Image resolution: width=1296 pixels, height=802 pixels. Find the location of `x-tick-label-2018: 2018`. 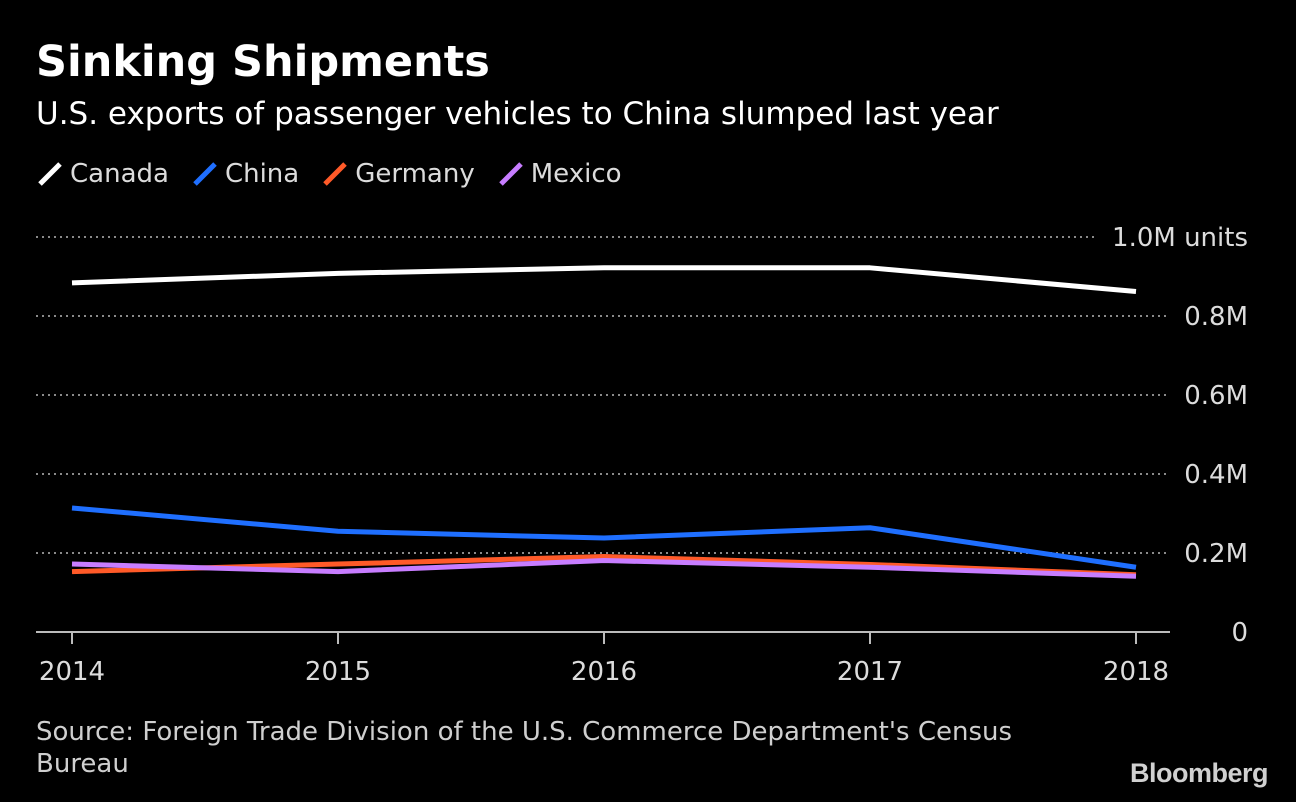

x-tick-label-2018: 2018 is located at coordinates (1136, 672).